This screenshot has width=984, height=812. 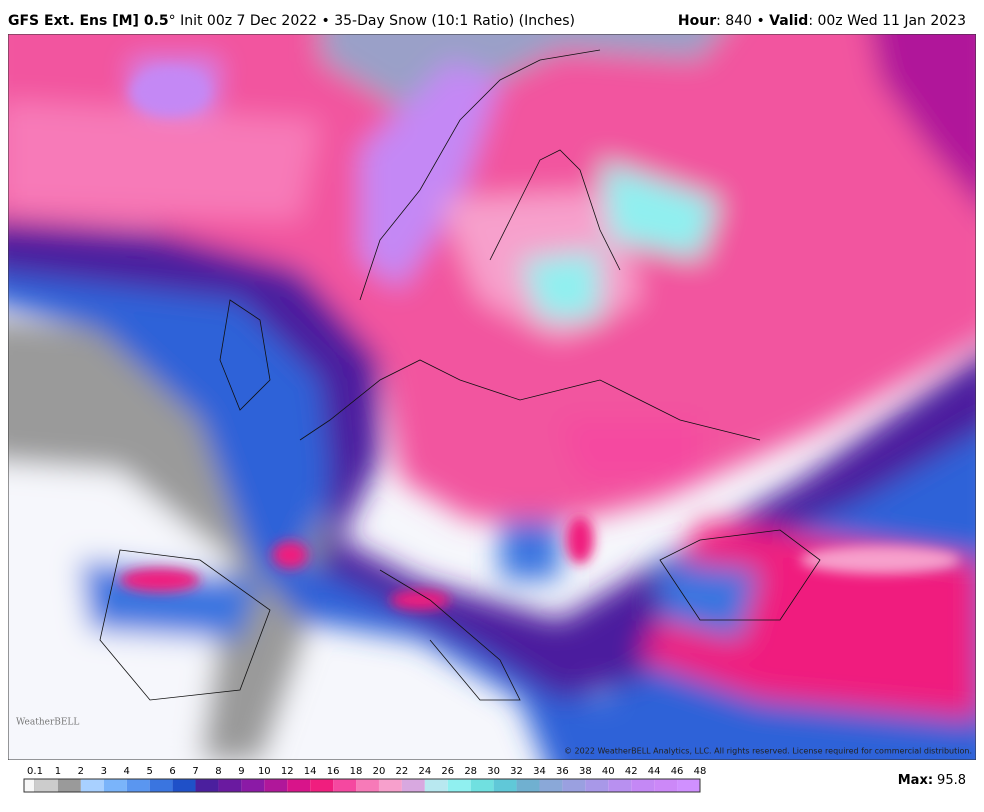 I want to click on logo: WeatherBELL, so click(x=47, y=723).